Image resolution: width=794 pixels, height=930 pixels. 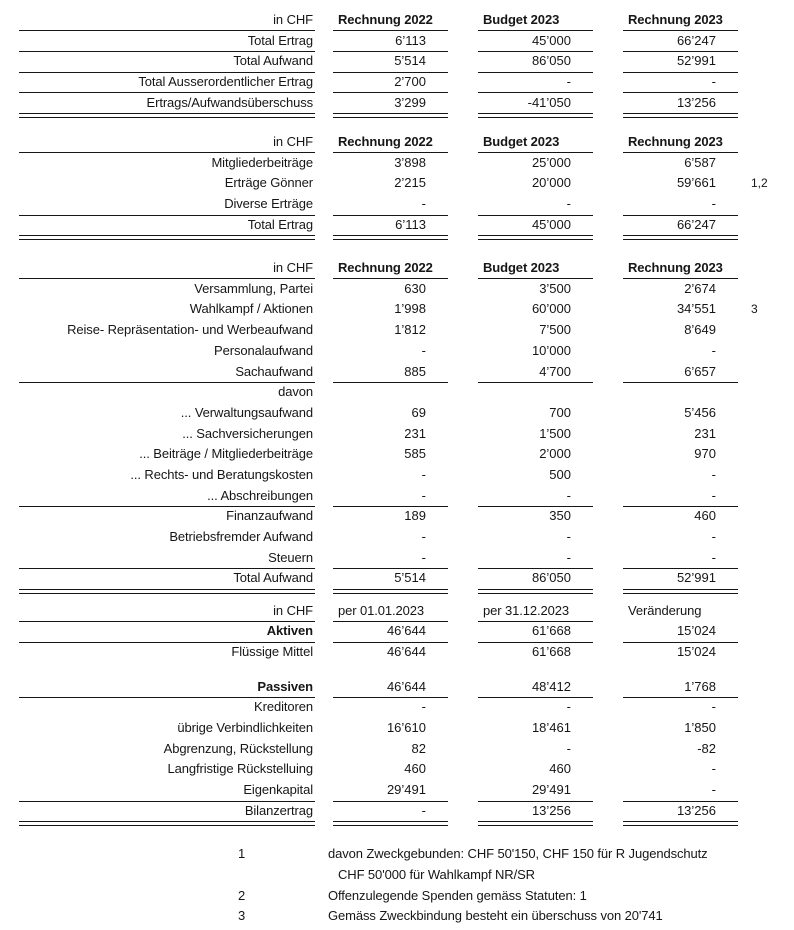 What do you see at coordinates (406, 289) in the screenshot?
I see `table-row: Versammlung, Partei 630 3’500 2’674` at bounding box center [406, 289].